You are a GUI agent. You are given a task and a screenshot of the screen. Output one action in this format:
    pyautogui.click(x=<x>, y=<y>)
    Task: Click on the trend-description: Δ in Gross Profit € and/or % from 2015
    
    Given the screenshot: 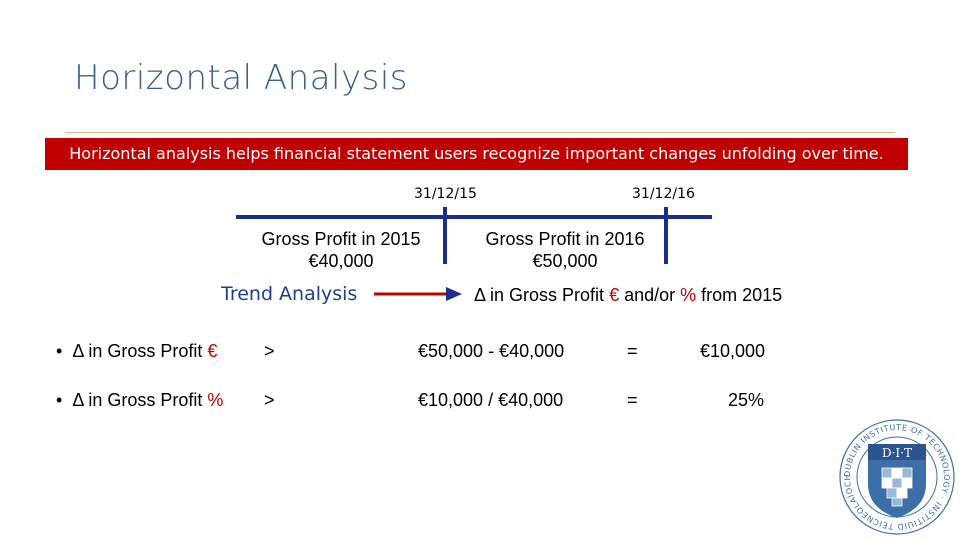 What is the action you would take?
    pyautogui.click(x=628, y=295)
    